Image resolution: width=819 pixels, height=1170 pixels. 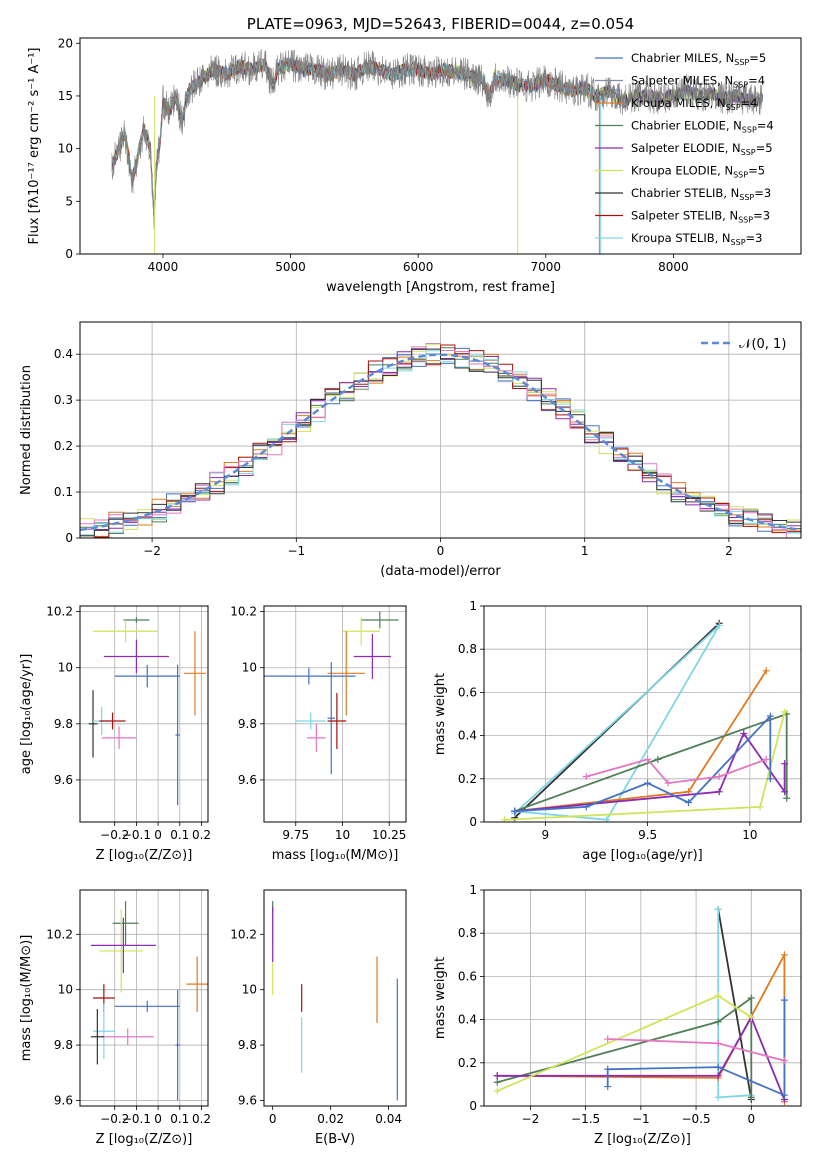 I want to click on legend-label: Salpeter STELIB, NSSP=3, so click(x=700, y=217).